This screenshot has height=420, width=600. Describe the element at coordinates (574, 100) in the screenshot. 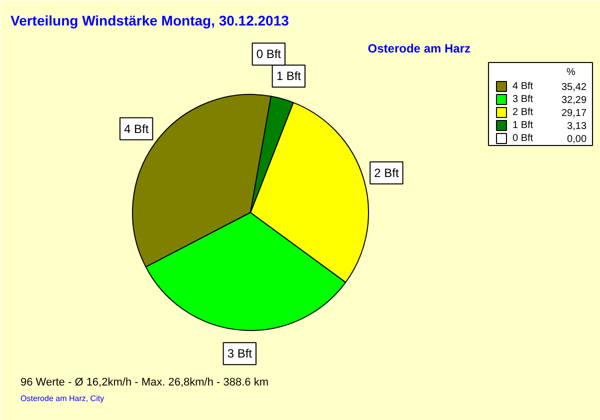

I see `data-label: 32,29` at that location.